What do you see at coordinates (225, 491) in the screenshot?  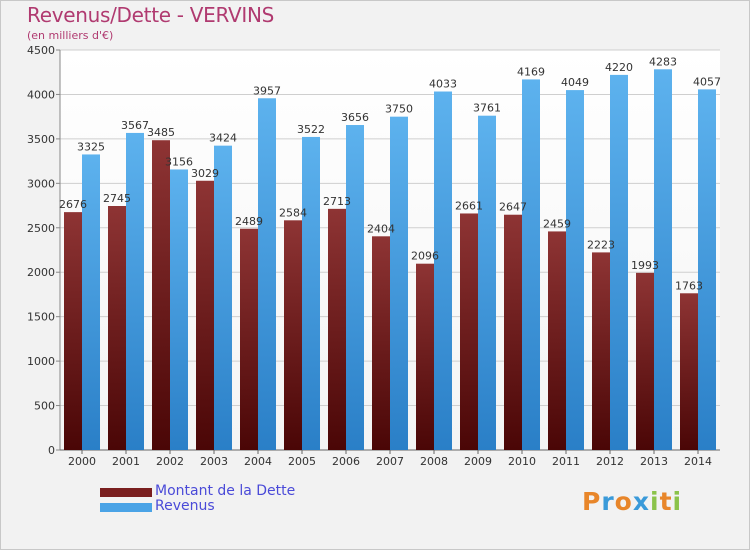 I see `legend-label-dette: Montant de la Dette` at bounding box center [225, 491].